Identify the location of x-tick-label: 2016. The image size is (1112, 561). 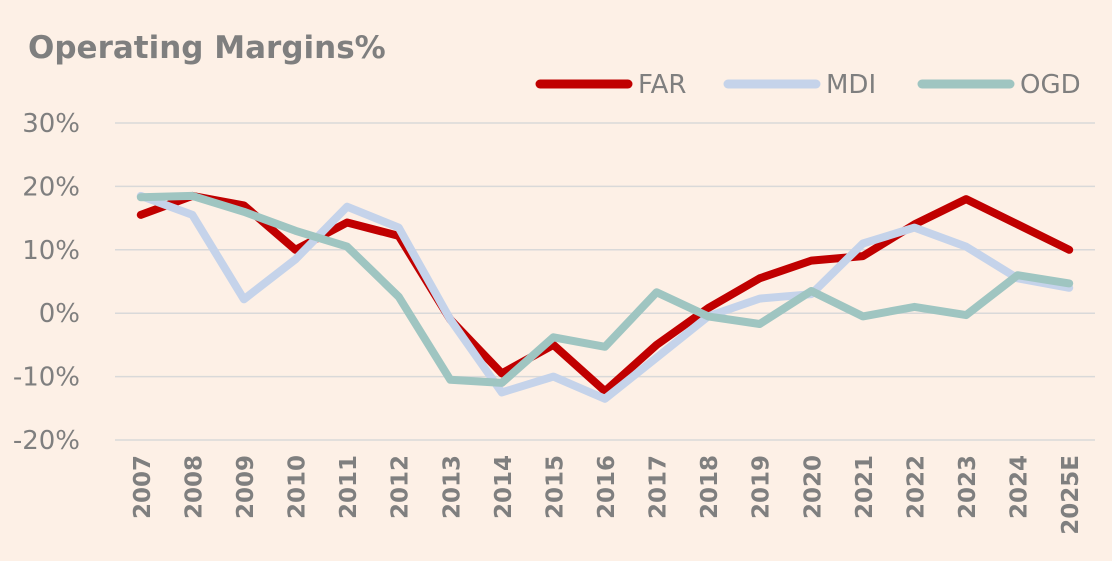
(607, 487).